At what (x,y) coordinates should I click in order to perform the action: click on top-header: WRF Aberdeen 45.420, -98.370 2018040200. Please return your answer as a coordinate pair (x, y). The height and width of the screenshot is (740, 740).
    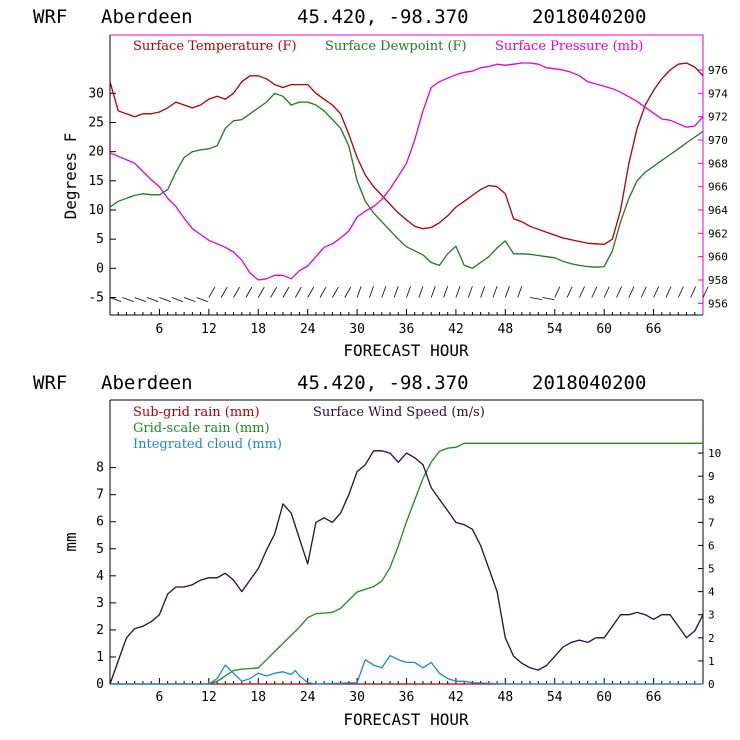
    Looking at the image, I should click on (339, 17).